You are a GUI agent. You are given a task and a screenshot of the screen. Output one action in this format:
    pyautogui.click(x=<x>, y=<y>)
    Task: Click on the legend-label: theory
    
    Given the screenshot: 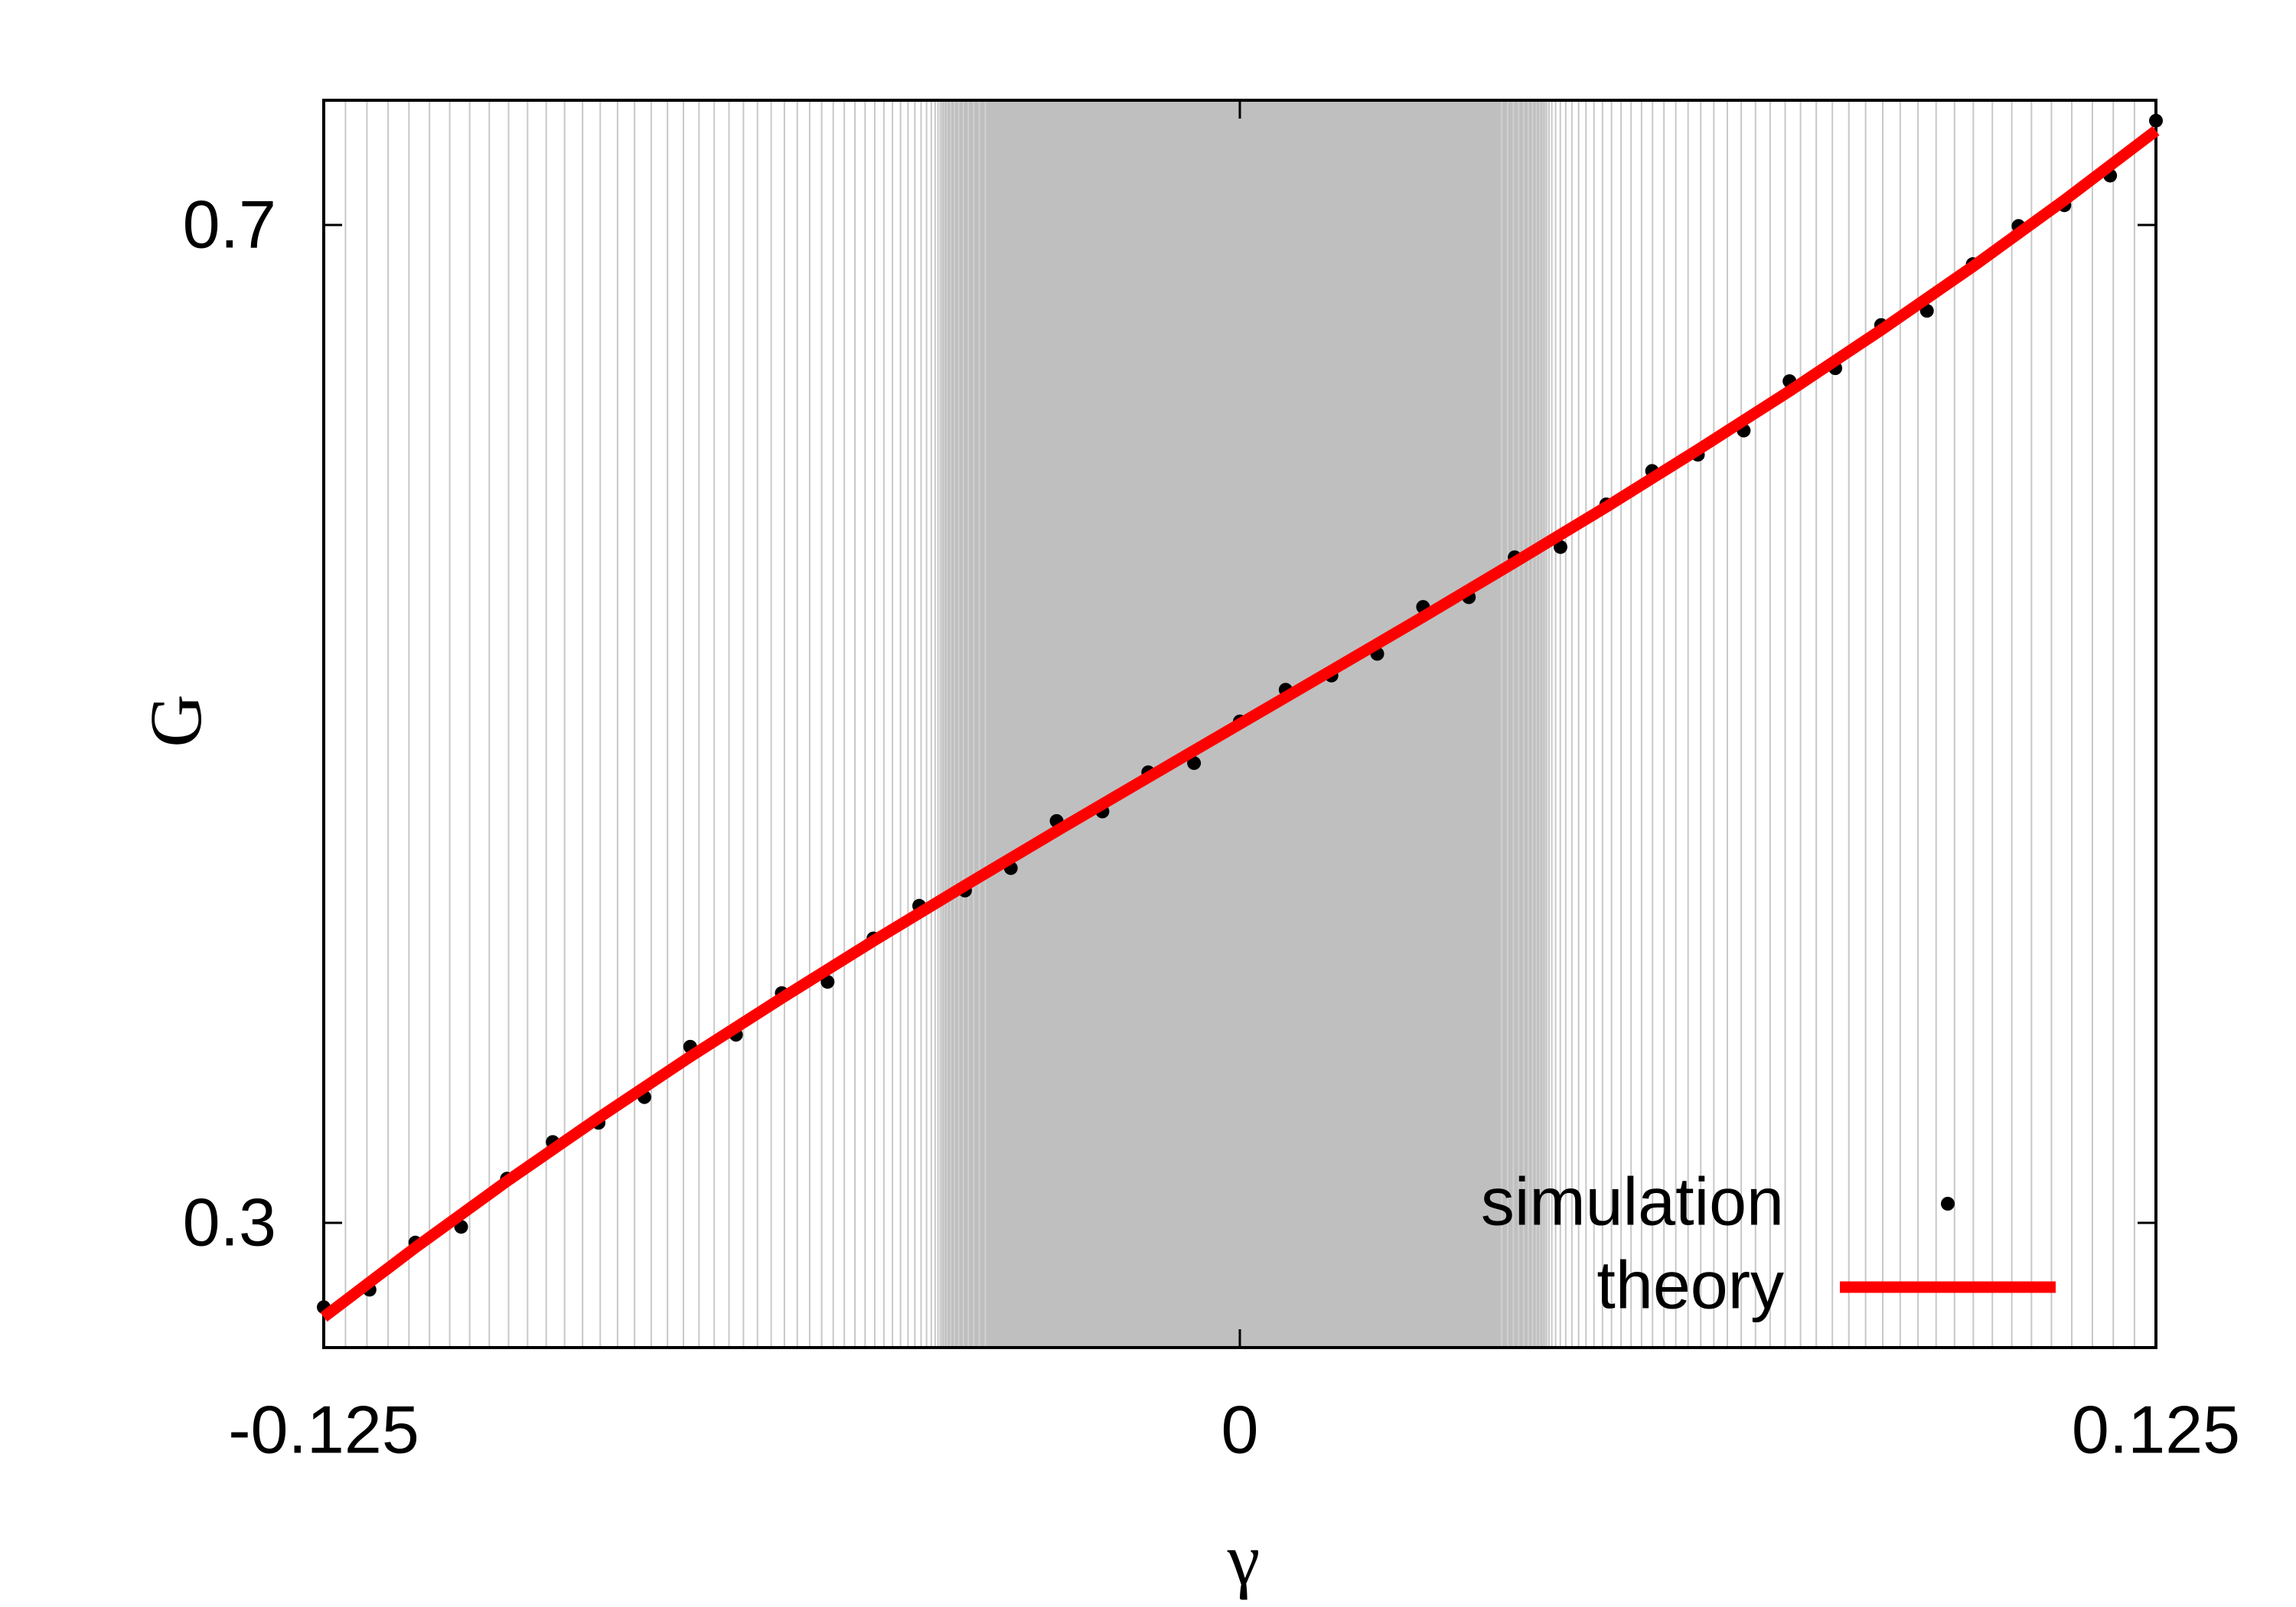 What is the action you would take?
    pyautogui.click(x=1690, y=1284)
    